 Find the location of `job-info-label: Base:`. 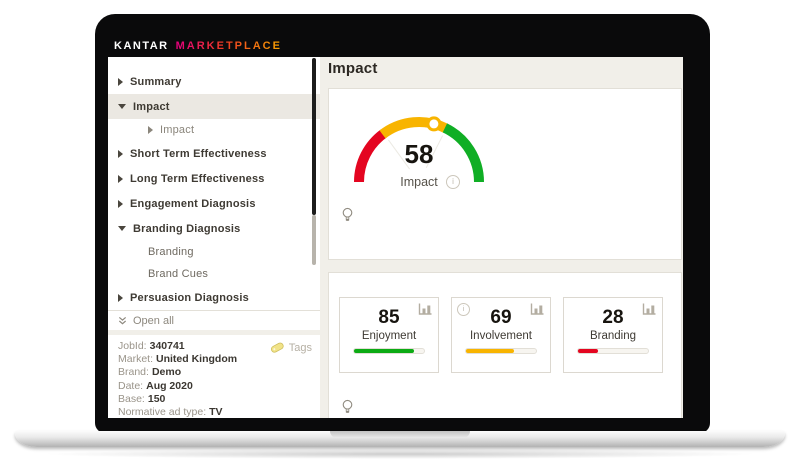

job-info-label: Base: is located at coordinates (131, 398).